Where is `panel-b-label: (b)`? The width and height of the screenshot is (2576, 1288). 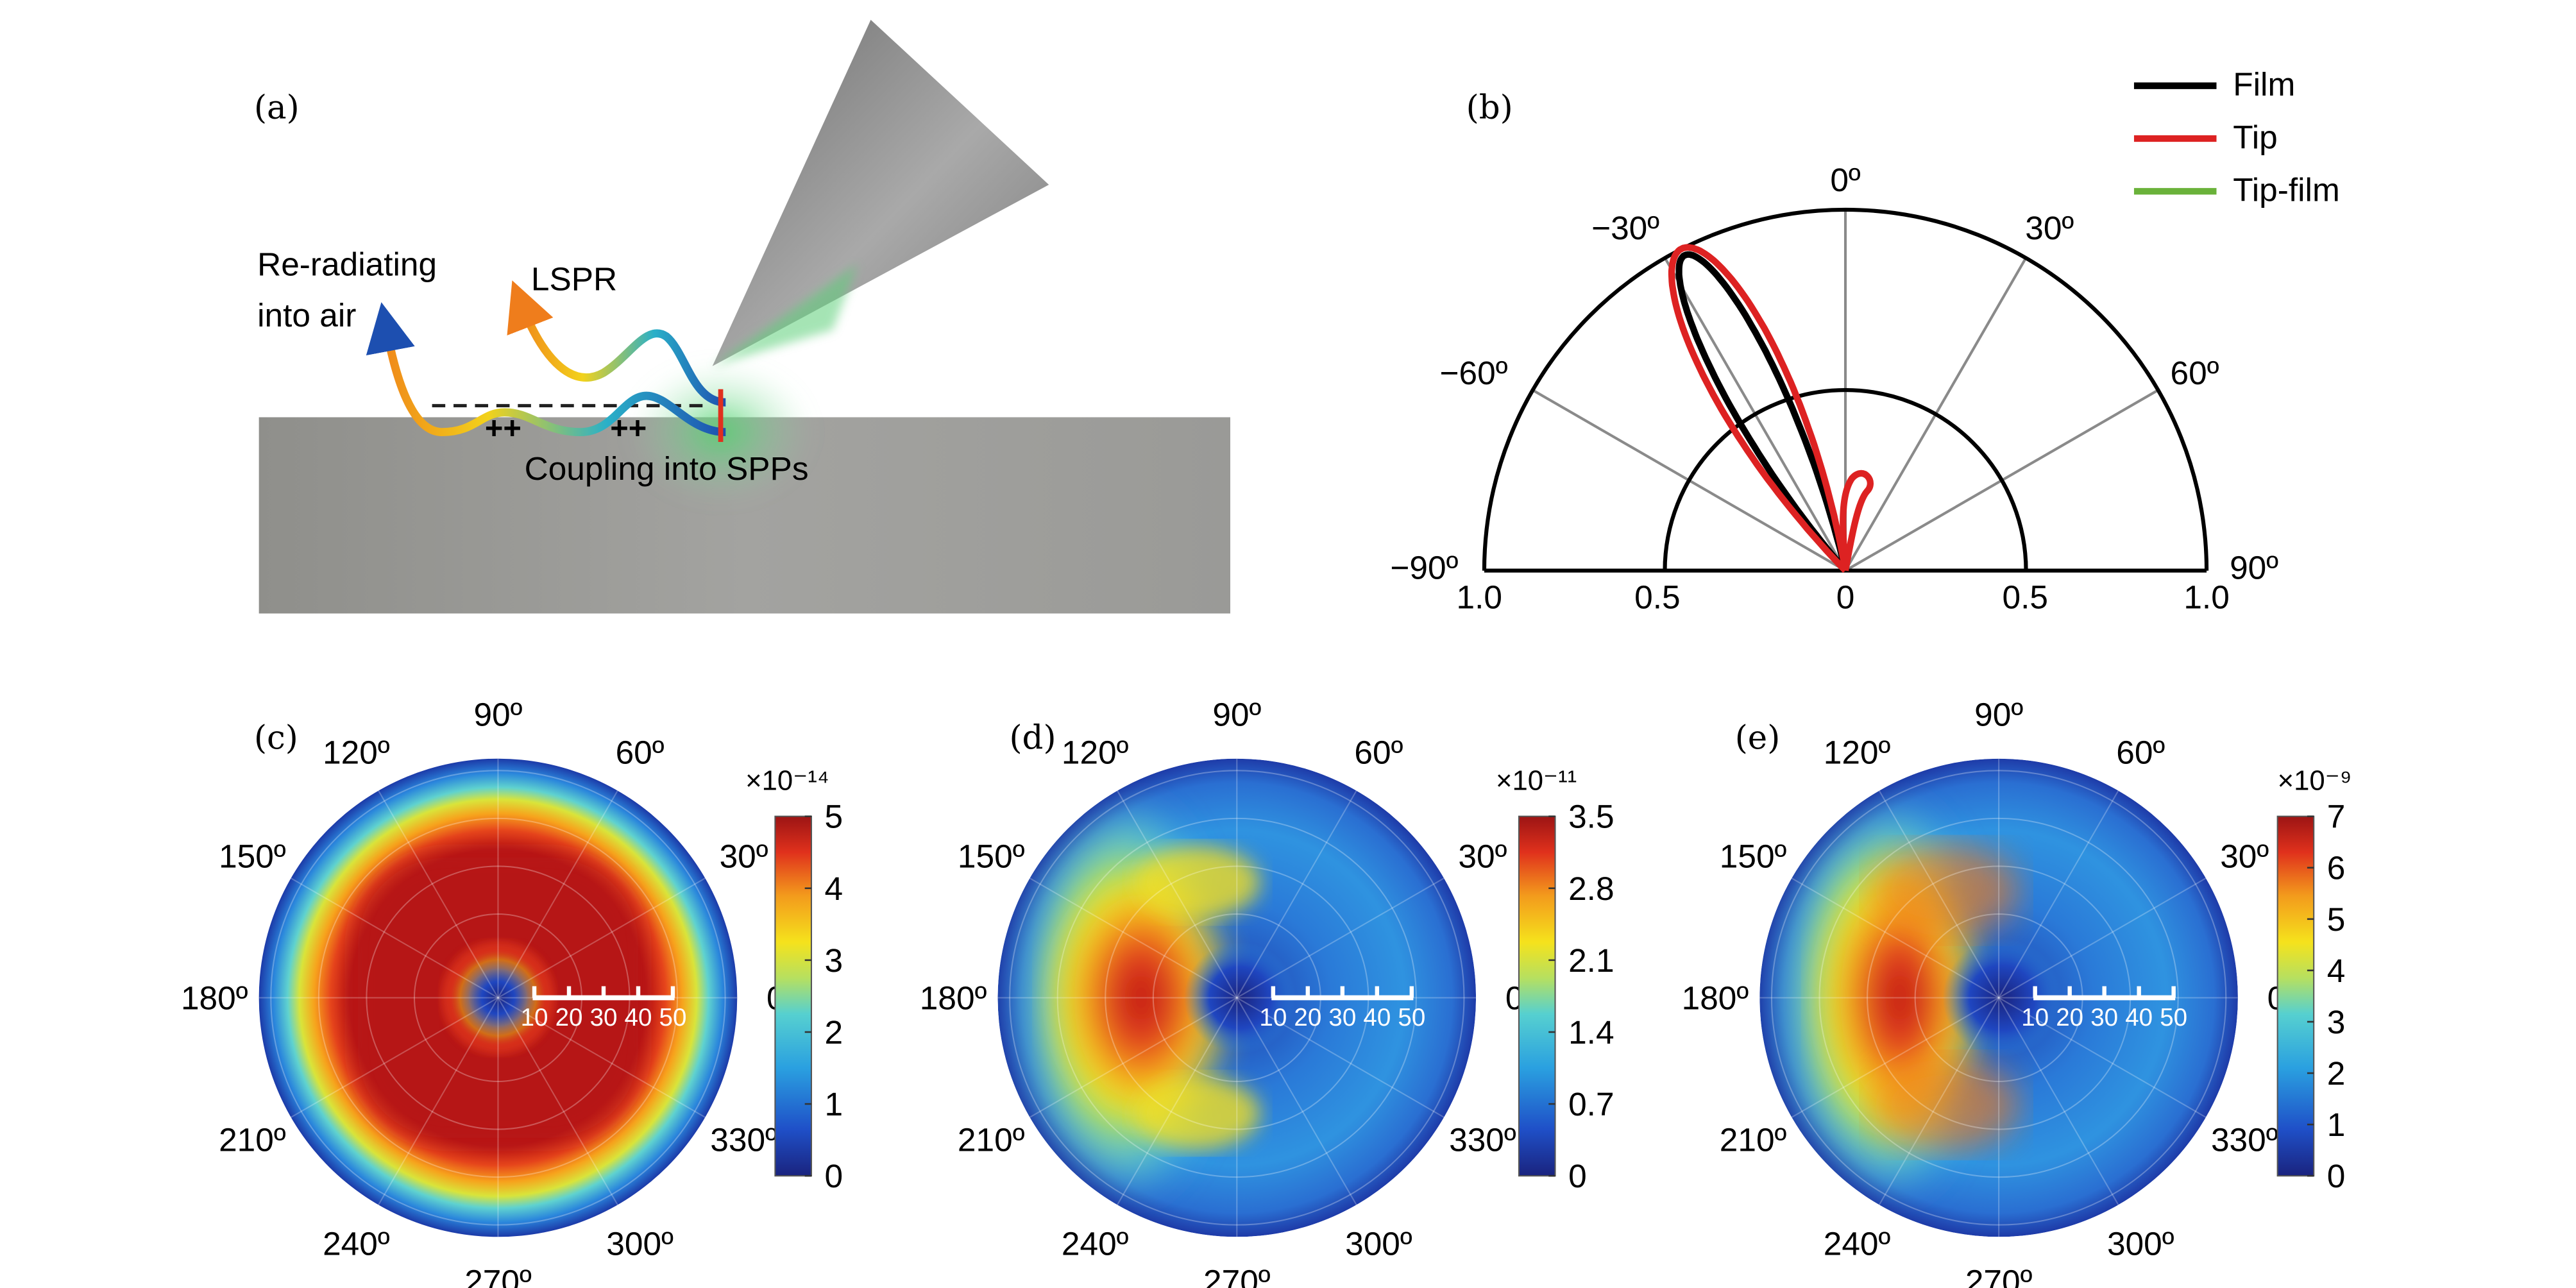
panel-b-label: (b) is located at coordinates (1489, 108).